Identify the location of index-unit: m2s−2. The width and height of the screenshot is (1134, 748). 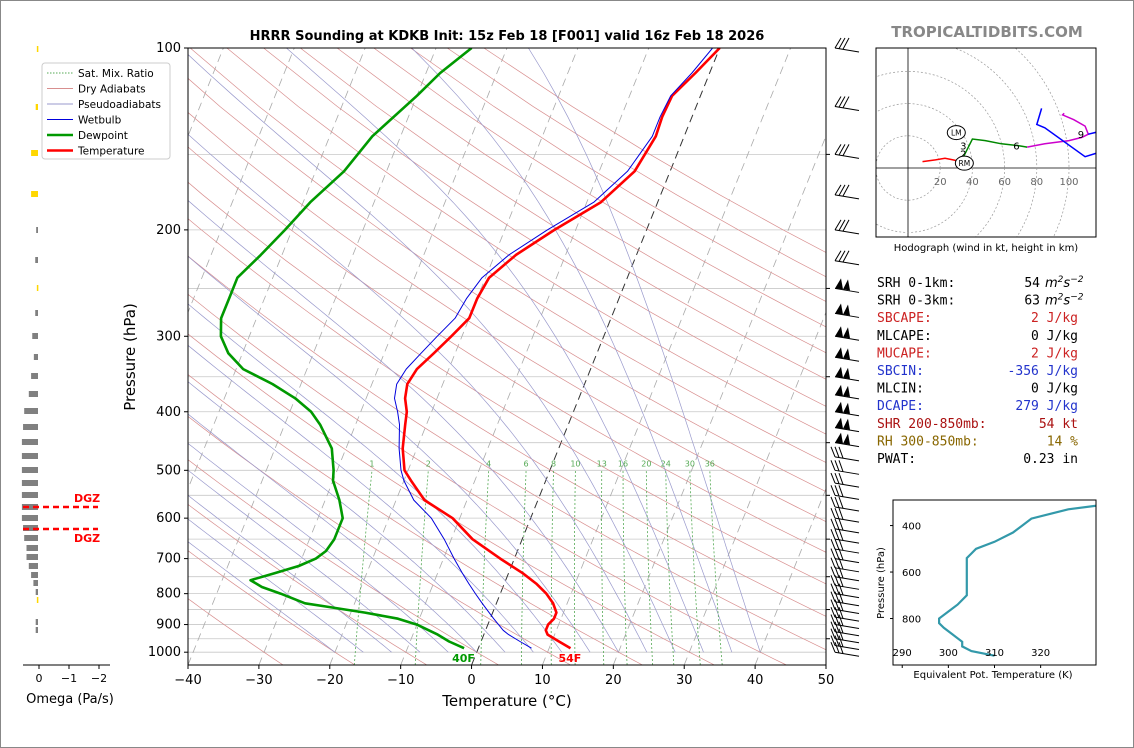
(1064, 283).